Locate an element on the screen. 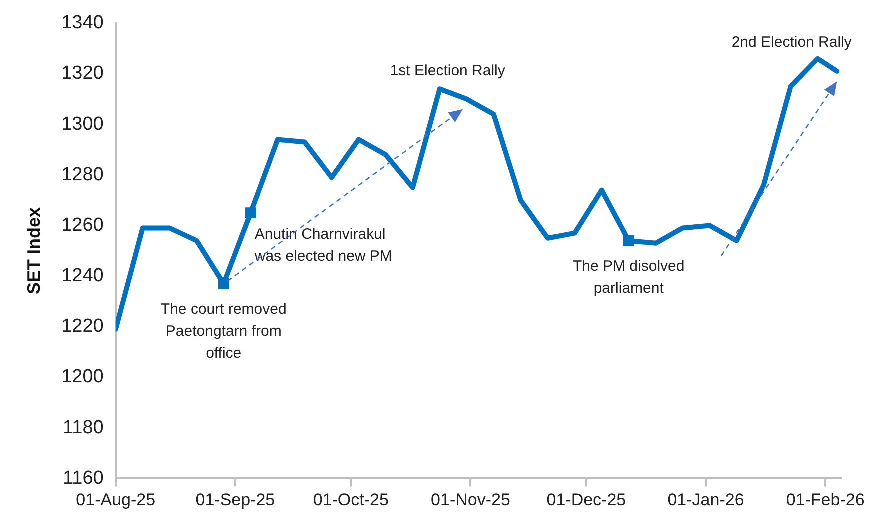  x-tick-label: 01-Sep-25 is located at coordinates (236, 500).